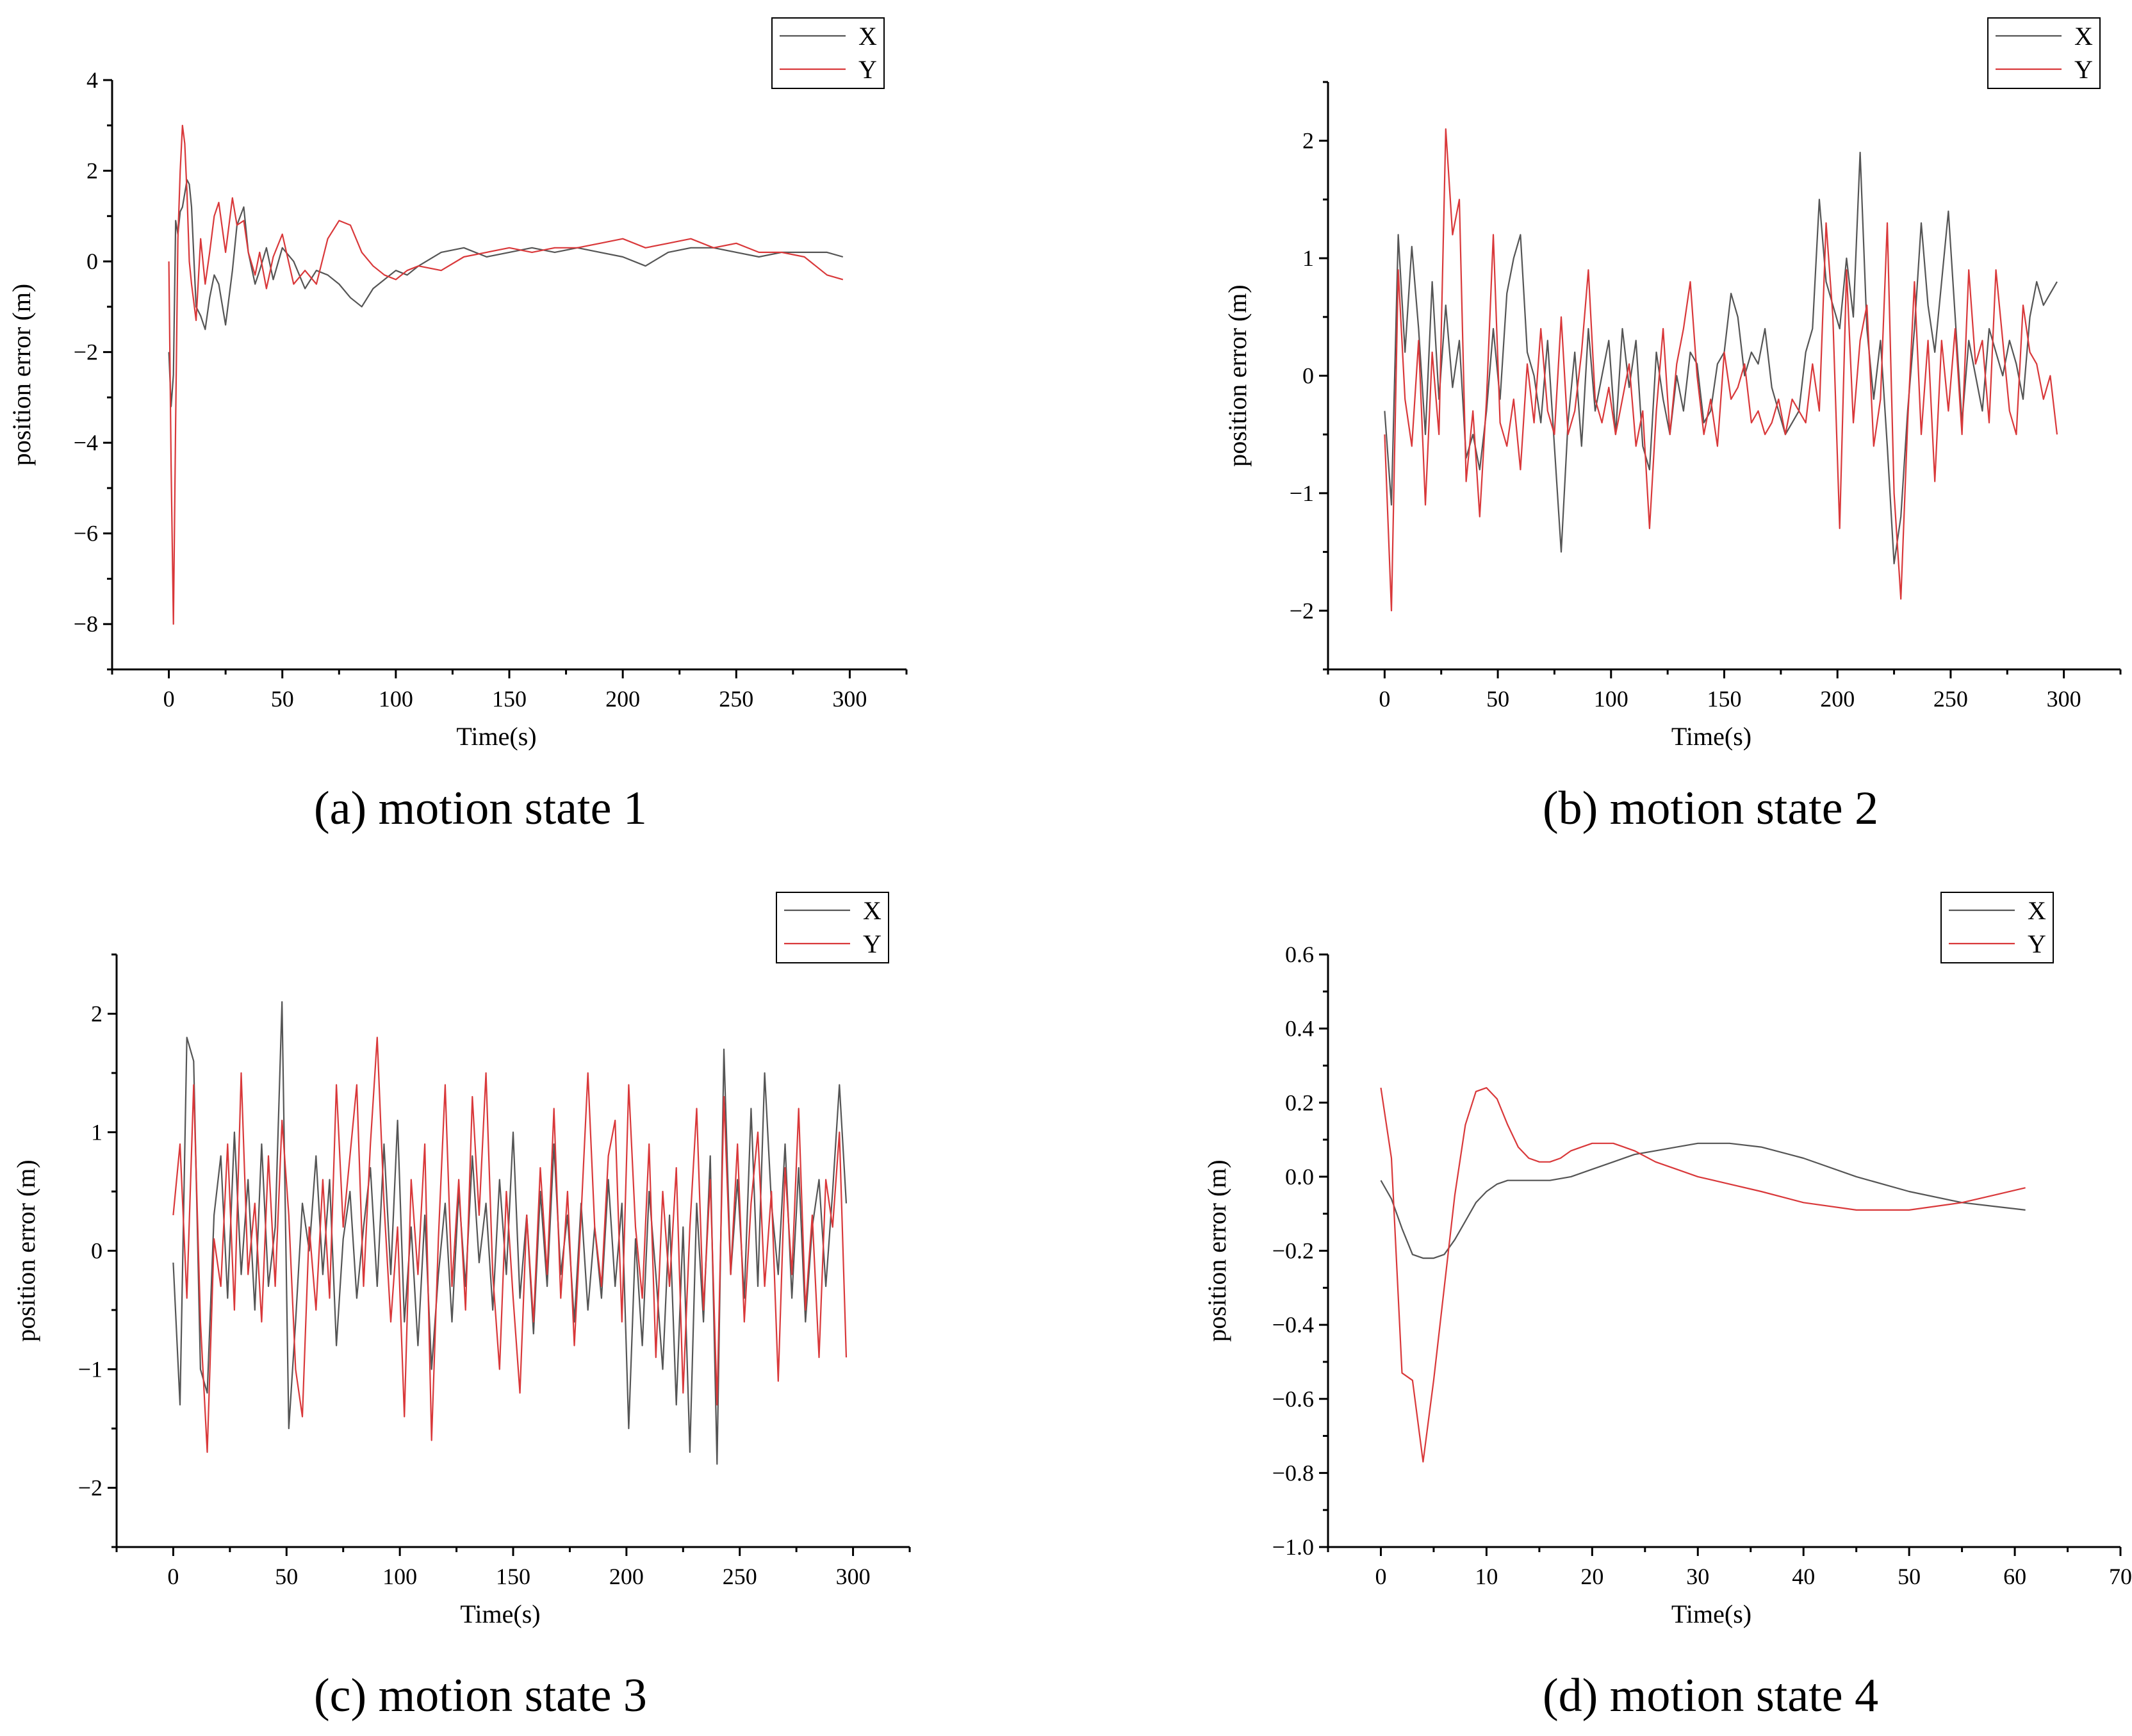  I want to click on x-tick-label: 60, so click(2014, 1577).